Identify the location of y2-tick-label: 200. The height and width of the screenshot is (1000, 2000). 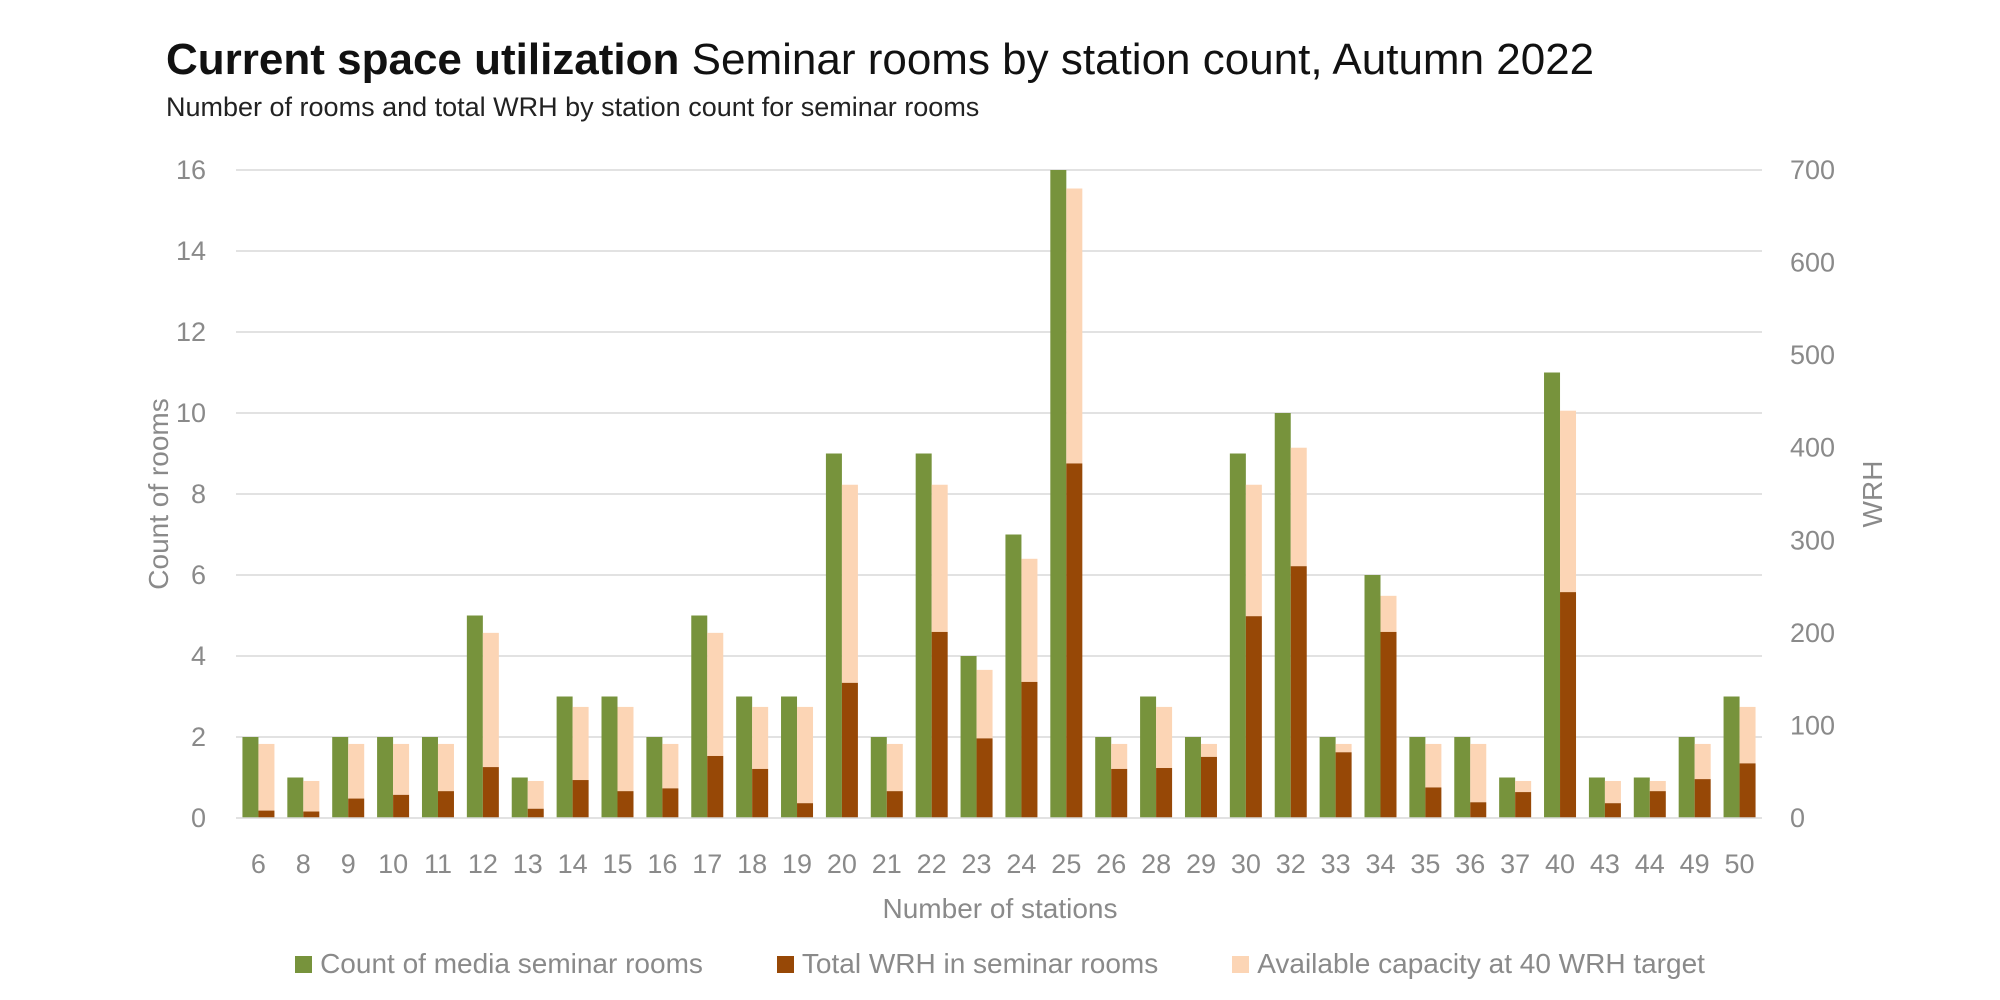
(1812, 633).